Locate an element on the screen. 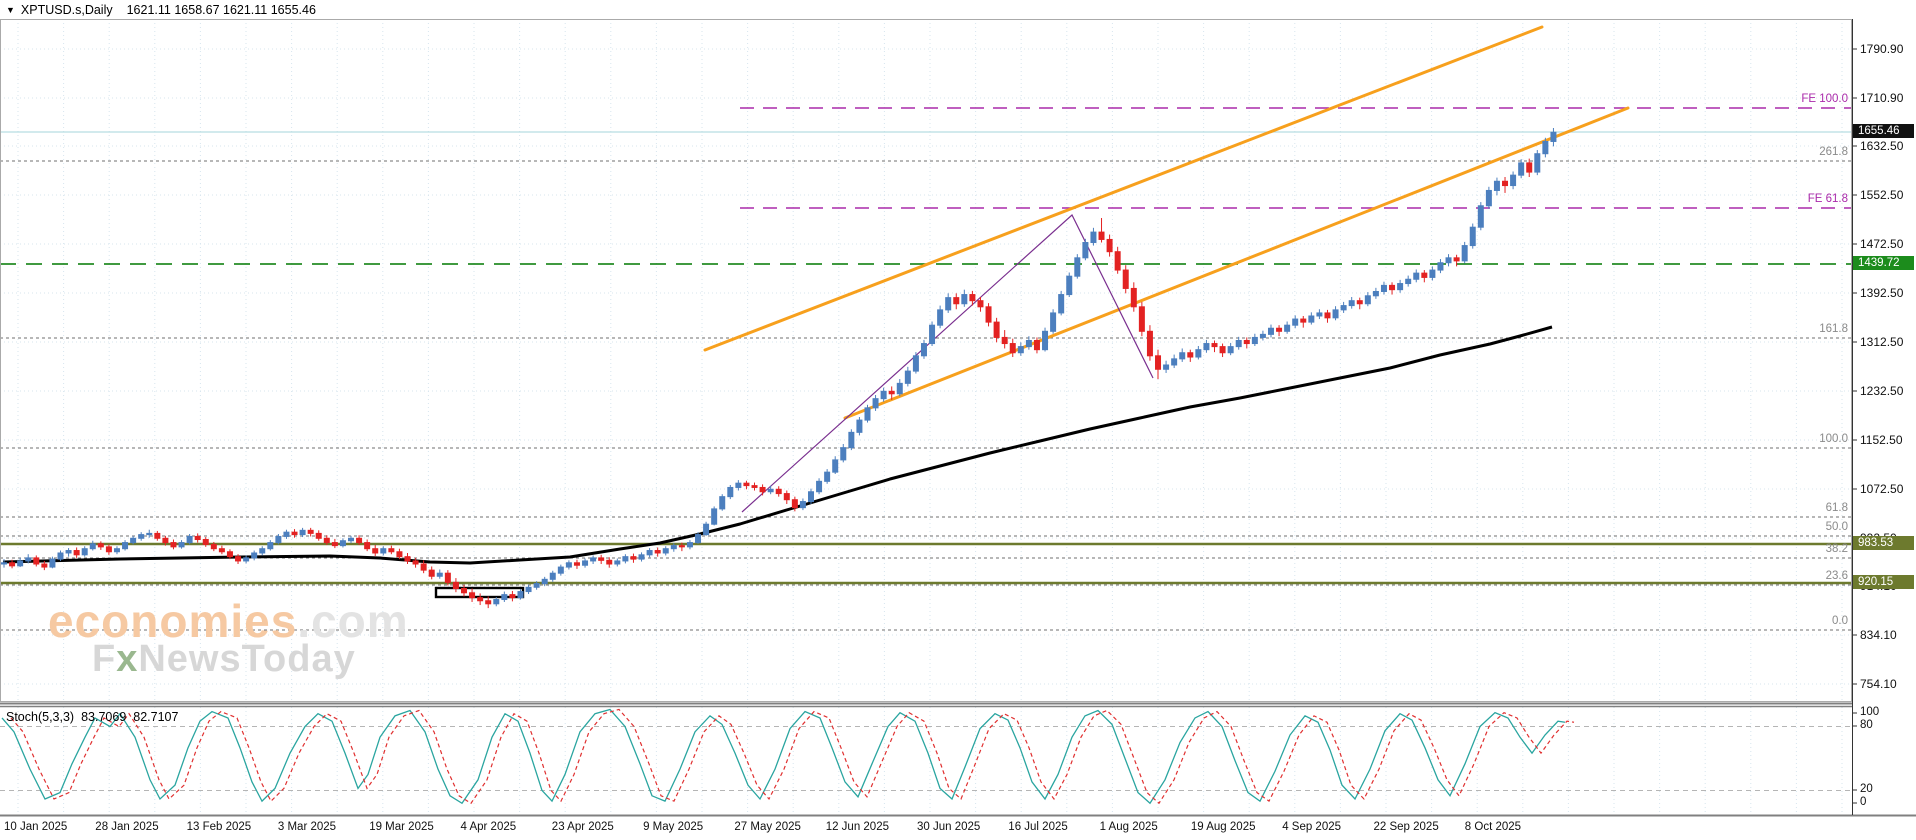 The width and height of the screenshot is (1916, 840). zigzag-wave-line is located at coordinates (947, 363).